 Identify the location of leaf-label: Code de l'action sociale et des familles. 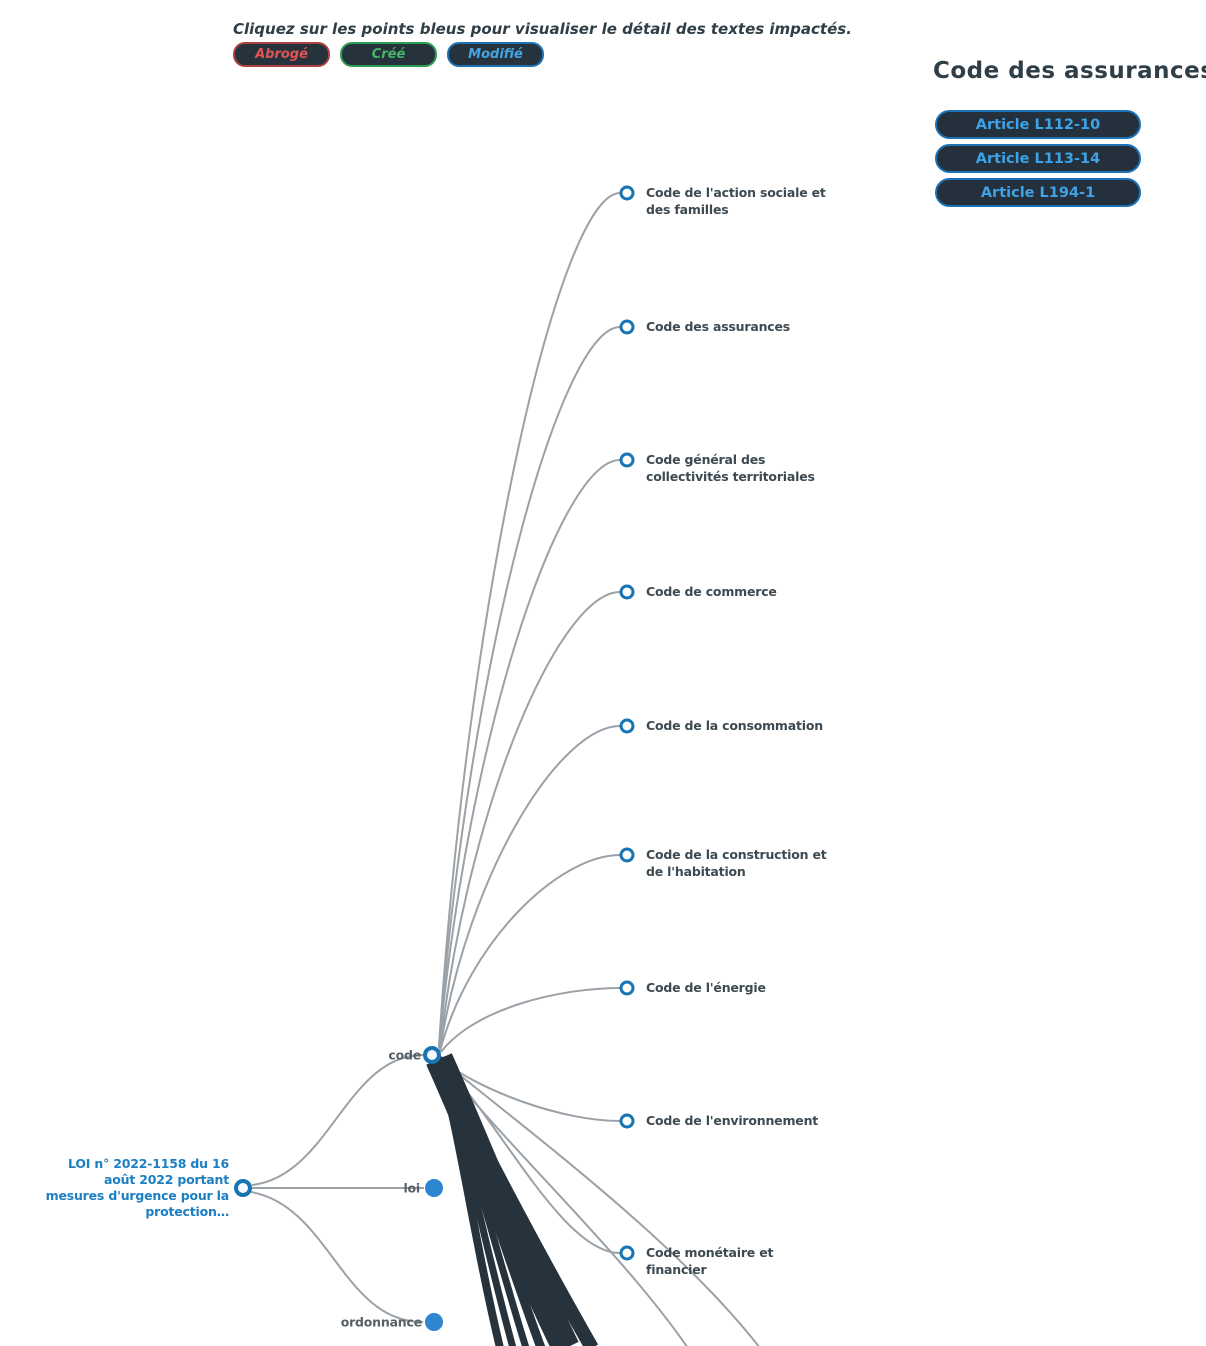
(736, 201).